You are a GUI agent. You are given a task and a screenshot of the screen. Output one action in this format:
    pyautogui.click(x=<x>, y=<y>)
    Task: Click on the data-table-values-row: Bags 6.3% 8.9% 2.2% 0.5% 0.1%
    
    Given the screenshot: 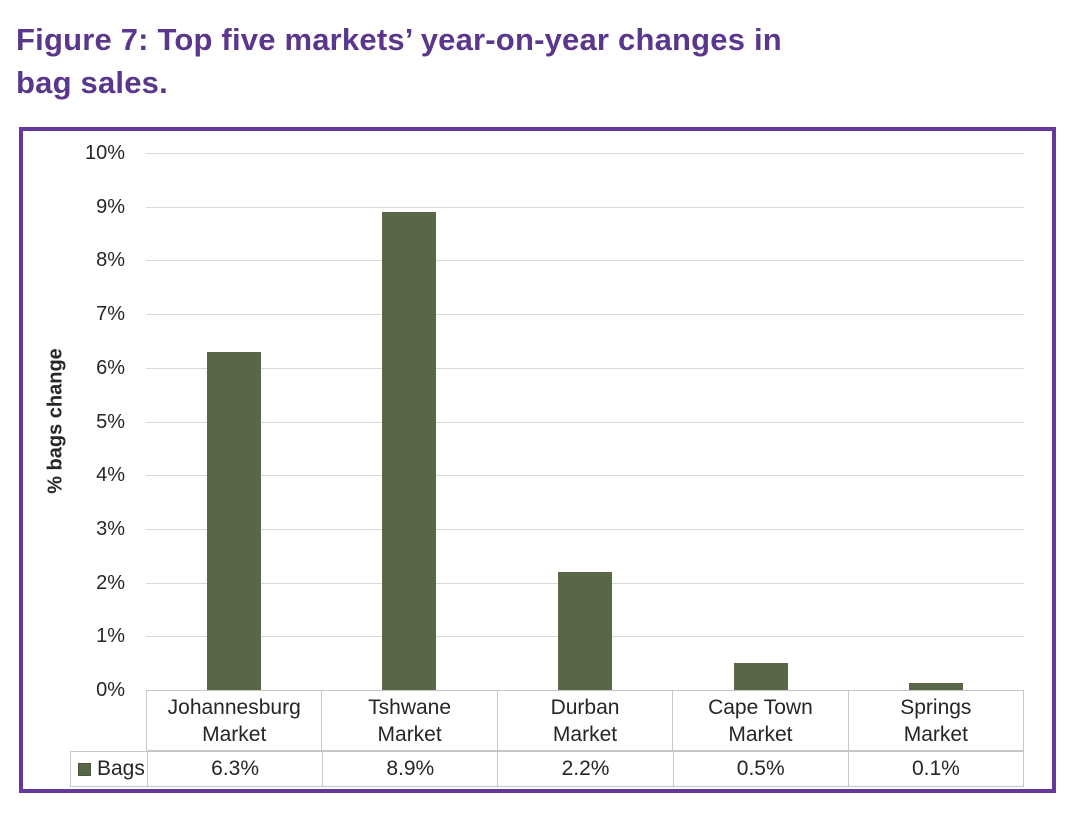 What is the action you would take?
    pyautogui.click(x=547, y=769)
    